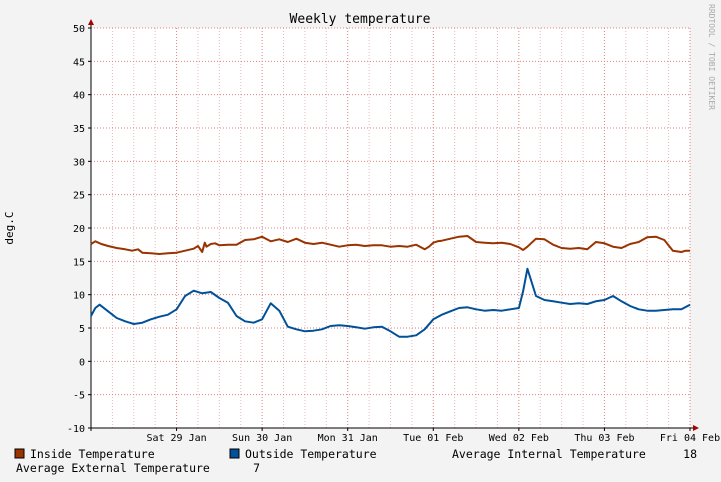 Image resolution: width=721 pixels, height=482 pixels. What do you see at coordinates (433, 438) in the screenshot?
I see `x-tick-label: Tue 01 Feb` at bounding box center [433, 438].